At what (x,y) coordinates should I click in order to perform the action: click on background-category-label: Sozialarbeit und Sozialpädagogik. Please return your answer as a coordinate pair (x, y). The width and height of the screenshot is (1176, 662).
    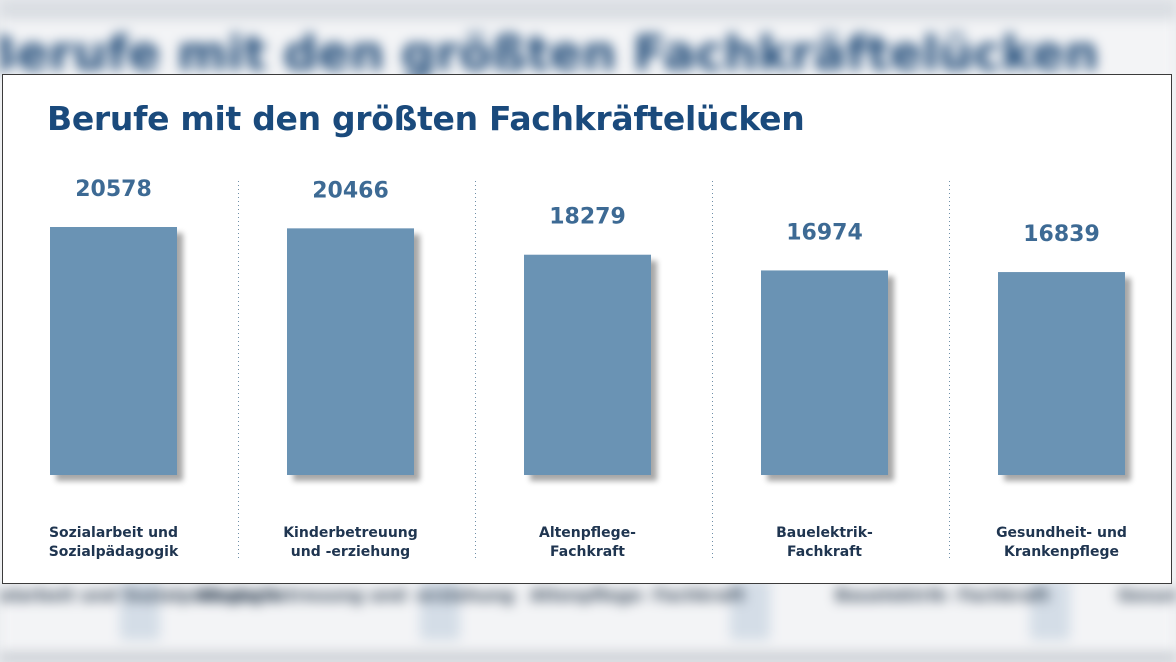
    Looking at the image, I should click on (140, 596).